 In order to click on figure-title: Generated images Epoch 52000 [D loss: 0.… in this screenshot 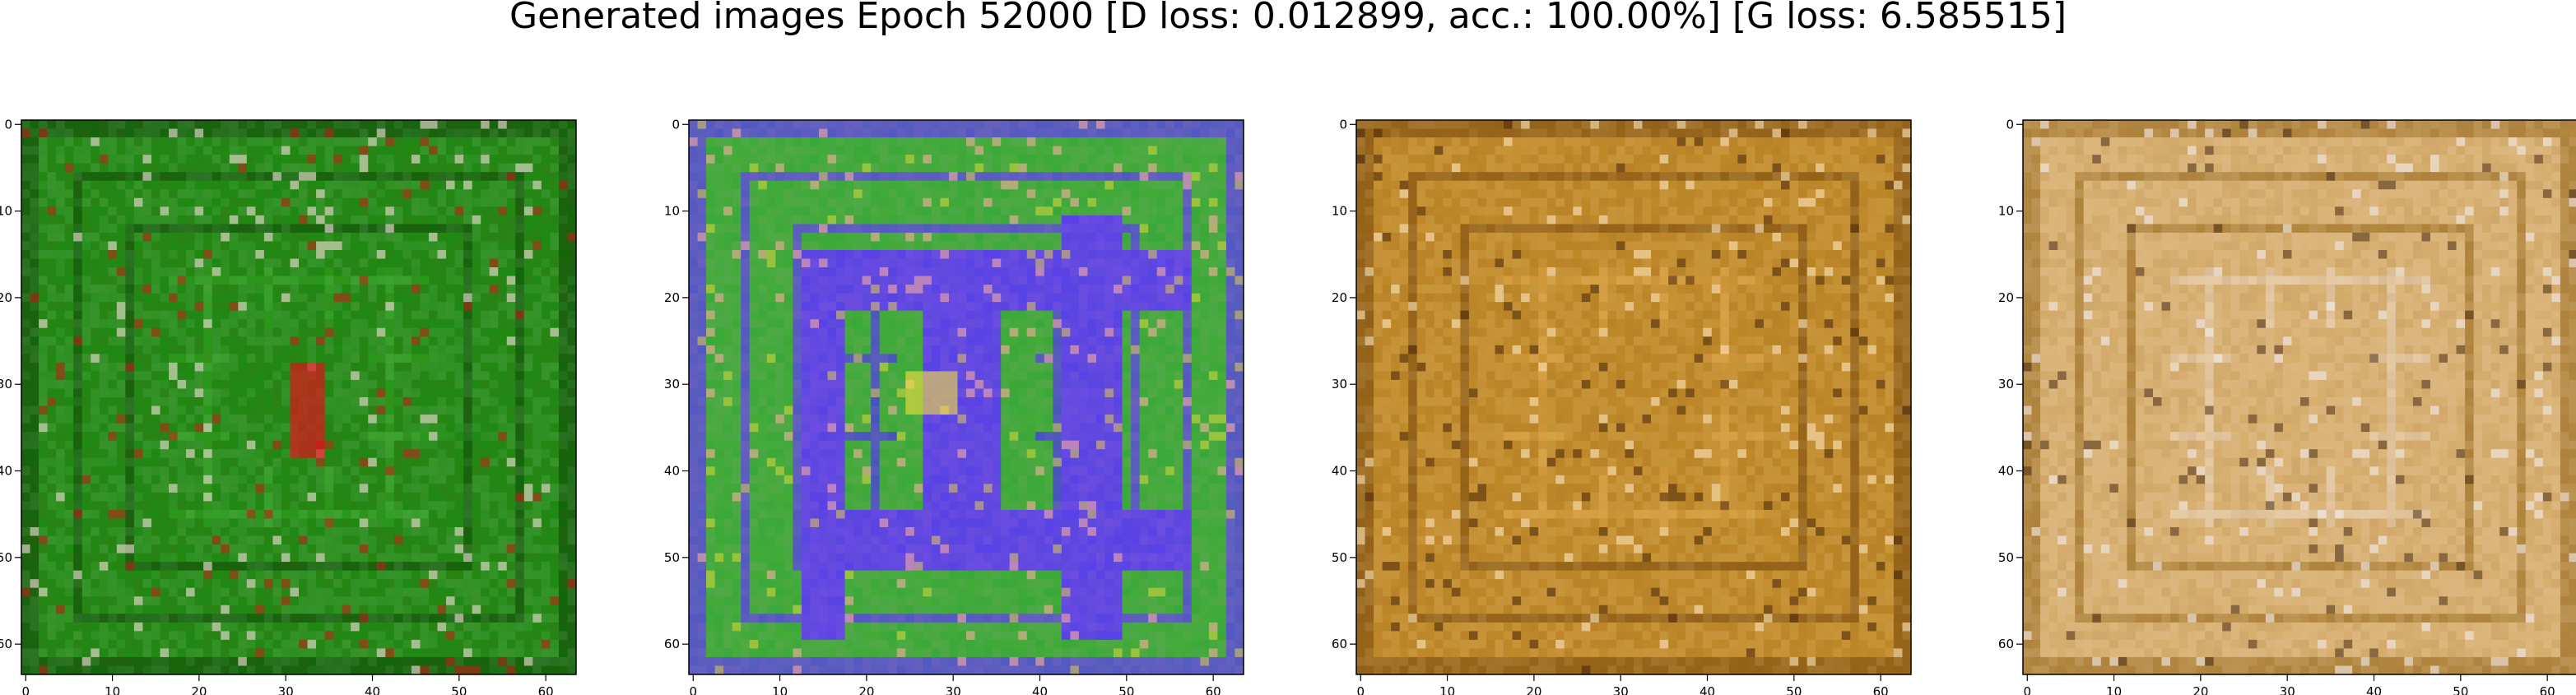, I will do `click(1288, 18)`.